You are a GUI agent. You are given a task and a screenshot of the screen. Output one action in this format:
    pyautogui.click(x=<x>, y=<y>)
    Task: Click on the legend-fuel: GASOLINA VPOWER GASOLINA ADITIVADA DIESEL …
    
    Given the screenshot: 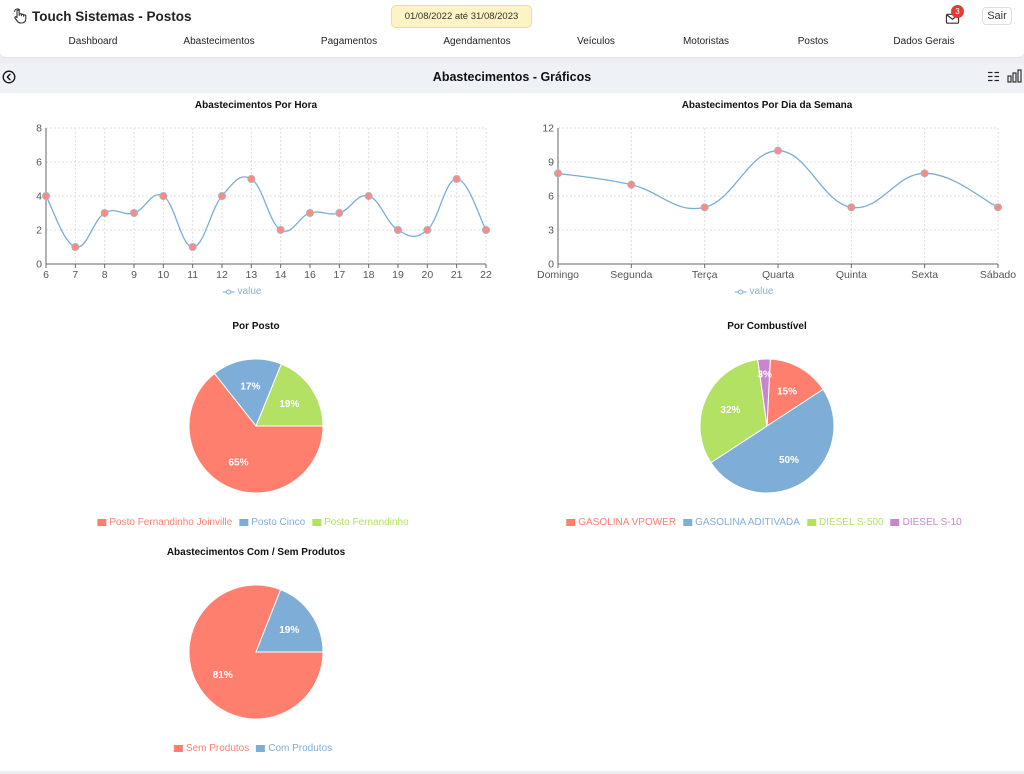 What is the action you would take?
    pyautogui.click(x=764, y=522)
    